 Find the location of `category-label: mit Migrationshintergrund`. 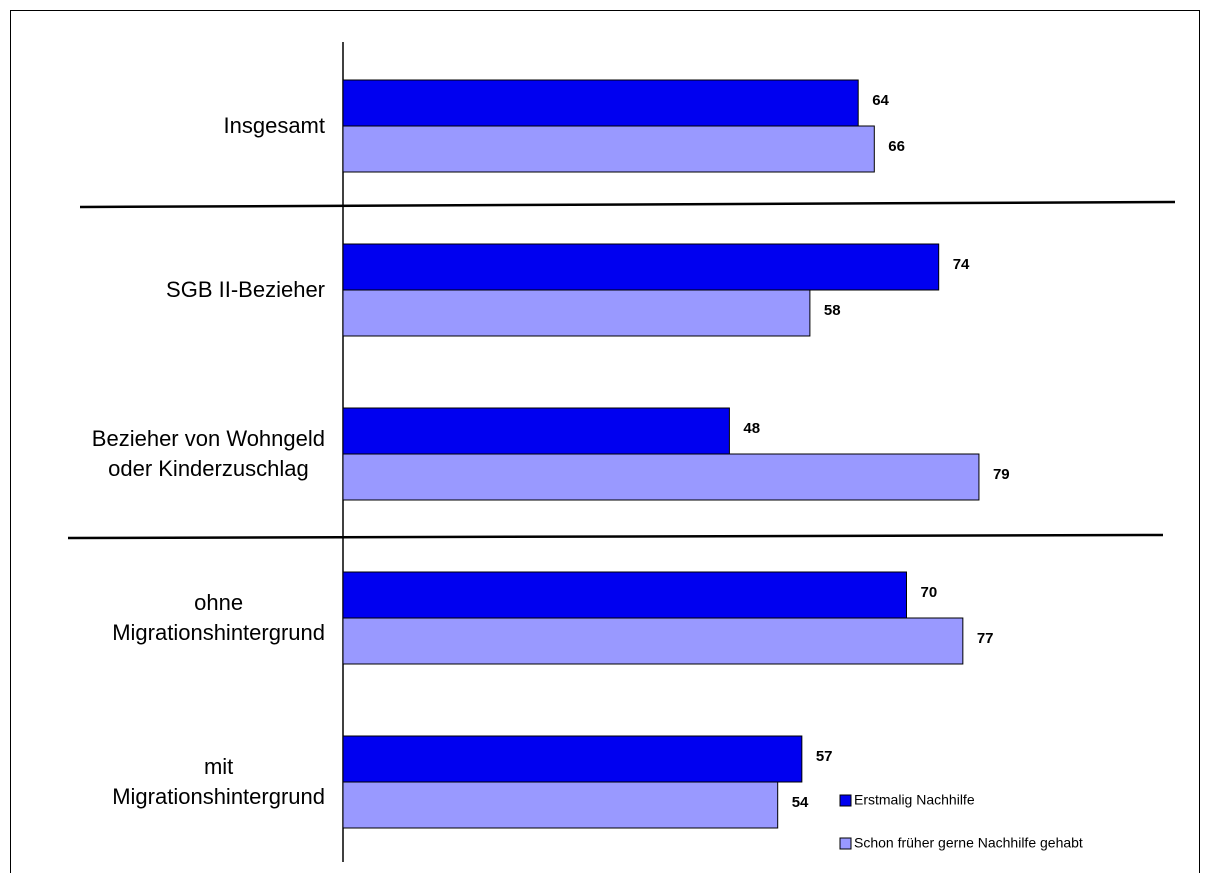

category-label: mit Migrationshintergrund is located at coordinates (218, 781).